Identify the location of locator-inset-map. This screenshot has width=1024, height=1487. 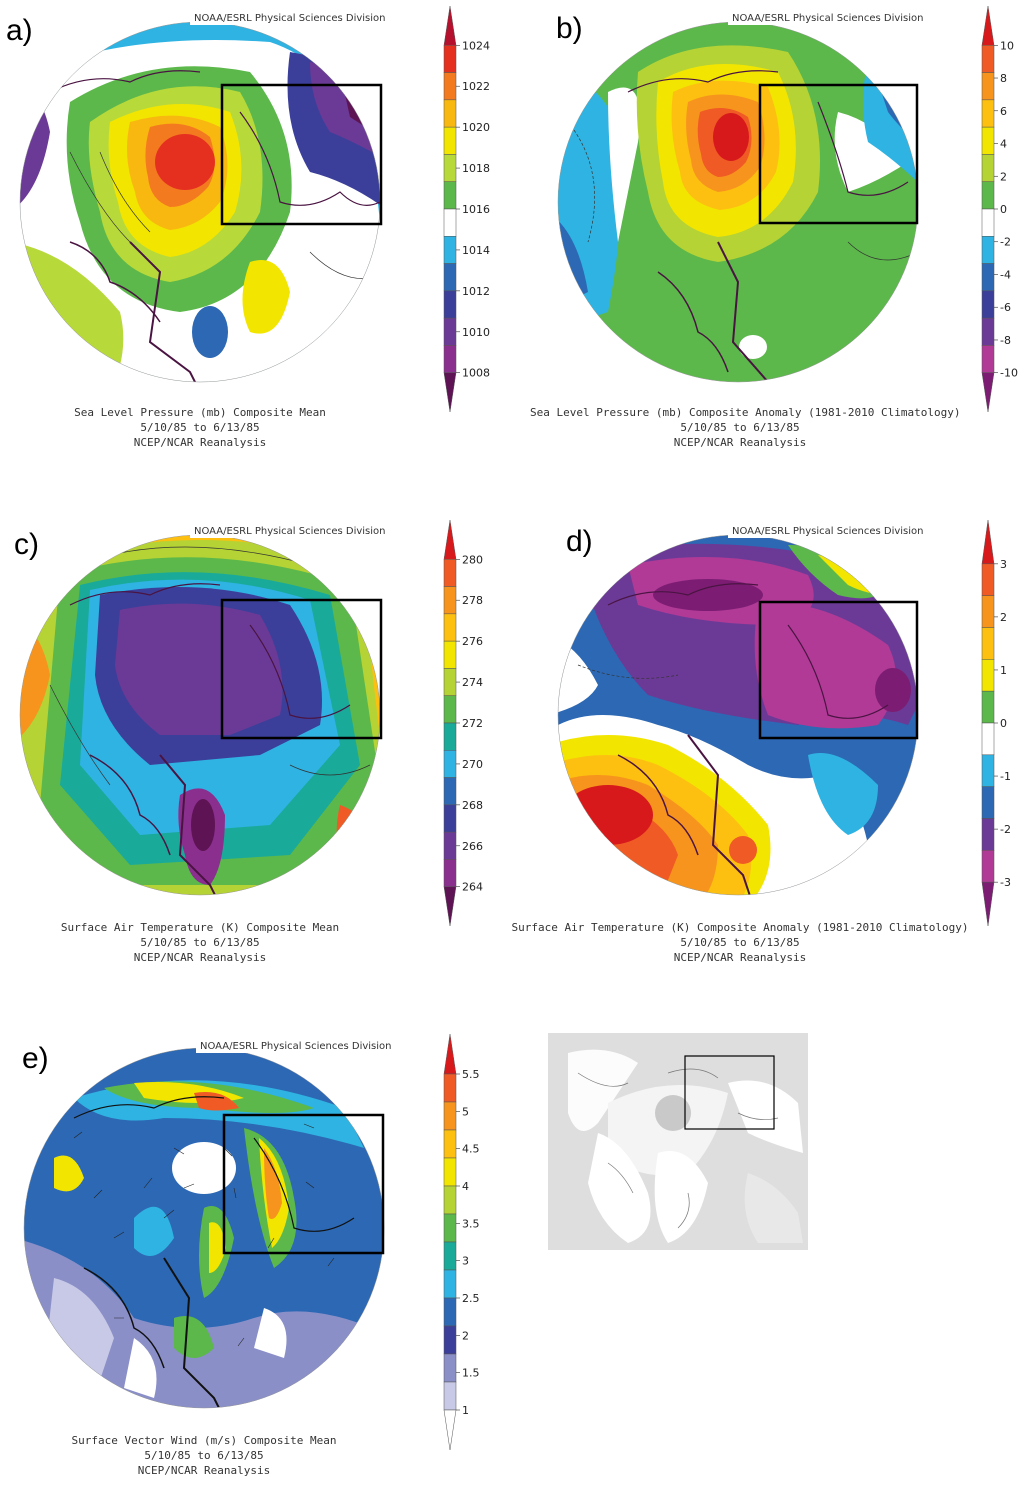
(678, 1141).